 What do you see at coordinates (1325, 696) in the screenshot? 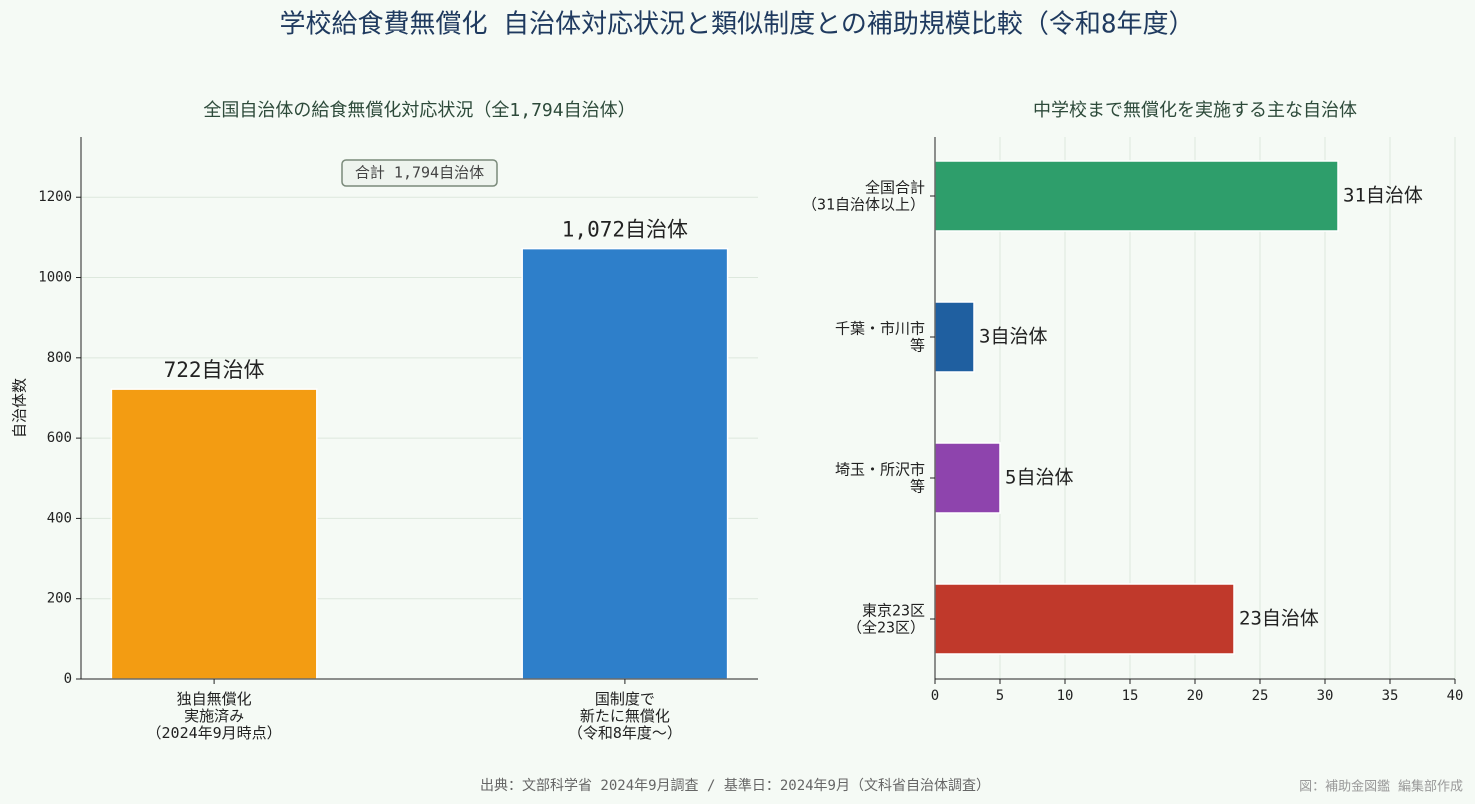
I see `x-tick-label: 30` at bounding box center [1325, 696].